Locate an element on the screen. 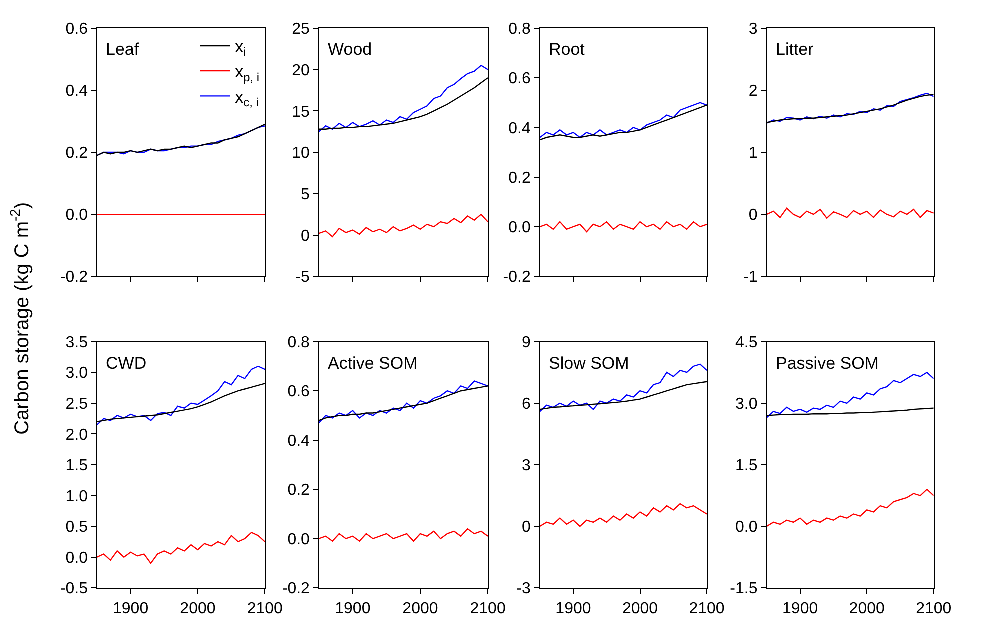 The image size is (999, 639). y-tick-label: 2 is located at coordinates (753, 91).